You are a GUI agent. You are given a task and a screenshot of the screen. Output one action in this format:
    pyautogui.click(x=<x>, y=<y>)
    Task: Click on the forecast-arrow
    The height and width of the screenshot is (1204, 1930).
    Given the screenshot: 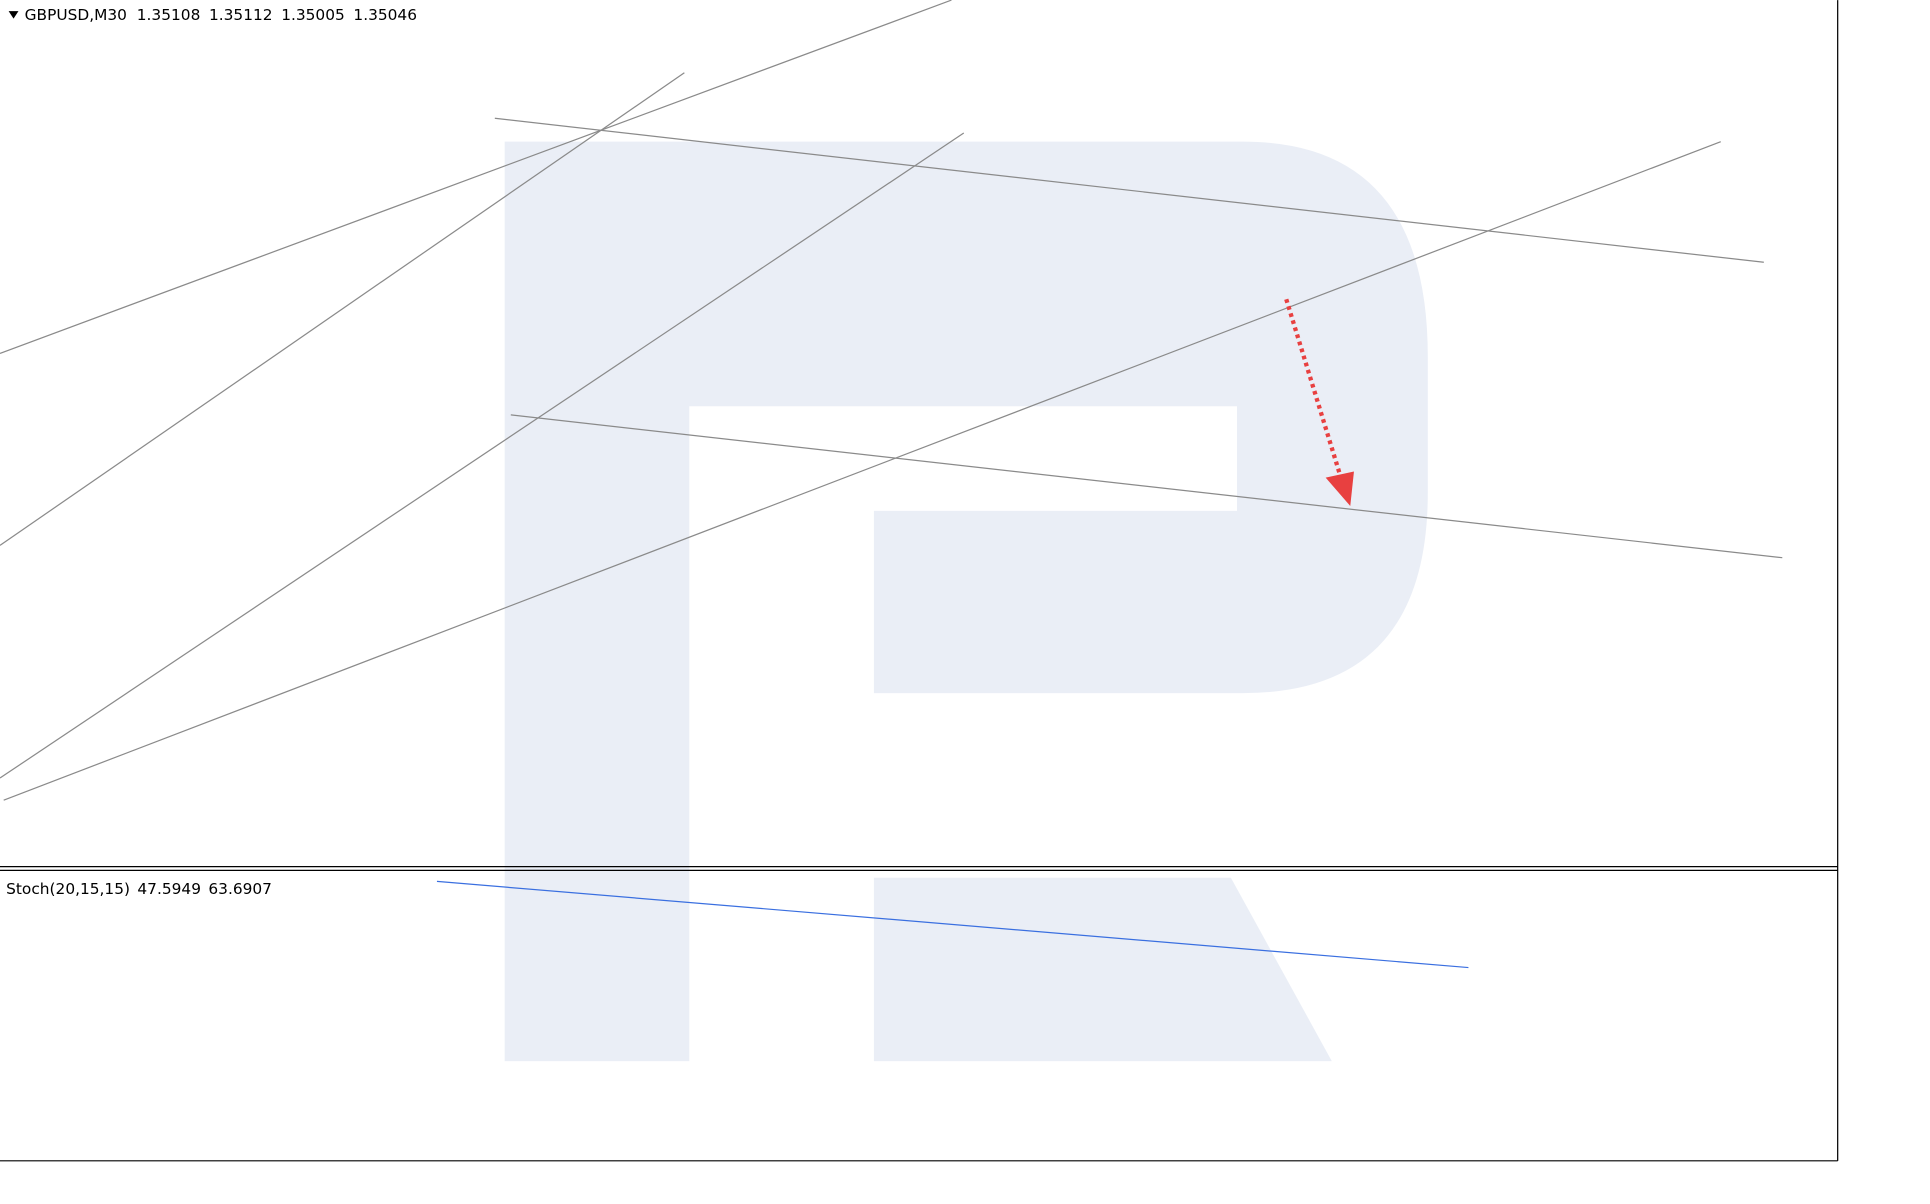 What is the action you would take?
    pyautogui.click(x=1314, y=389)
    